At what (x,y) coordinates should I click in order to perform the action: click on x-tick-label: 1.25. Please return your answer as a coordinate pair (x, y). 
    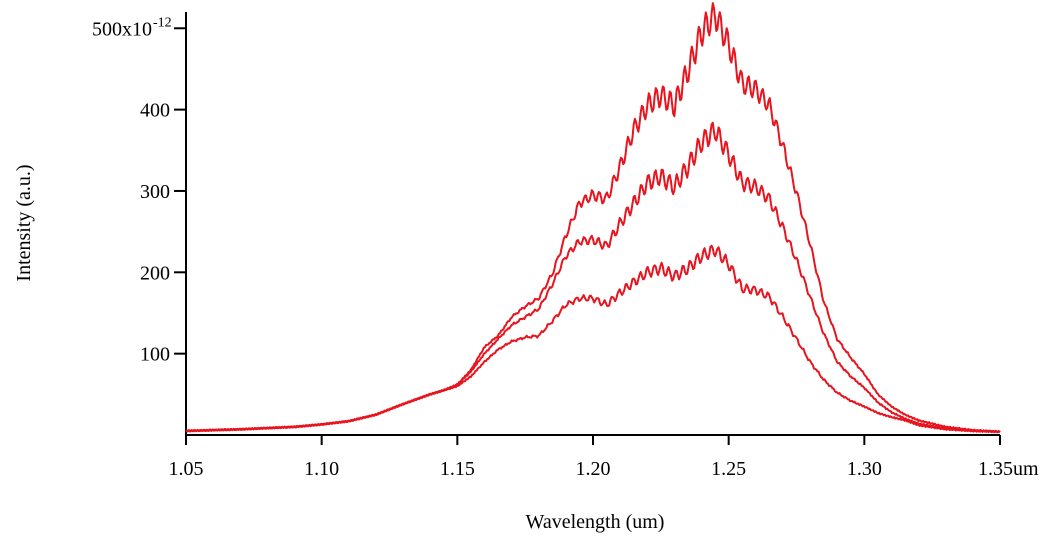
    Looking at the image, I should click on (728, 469).